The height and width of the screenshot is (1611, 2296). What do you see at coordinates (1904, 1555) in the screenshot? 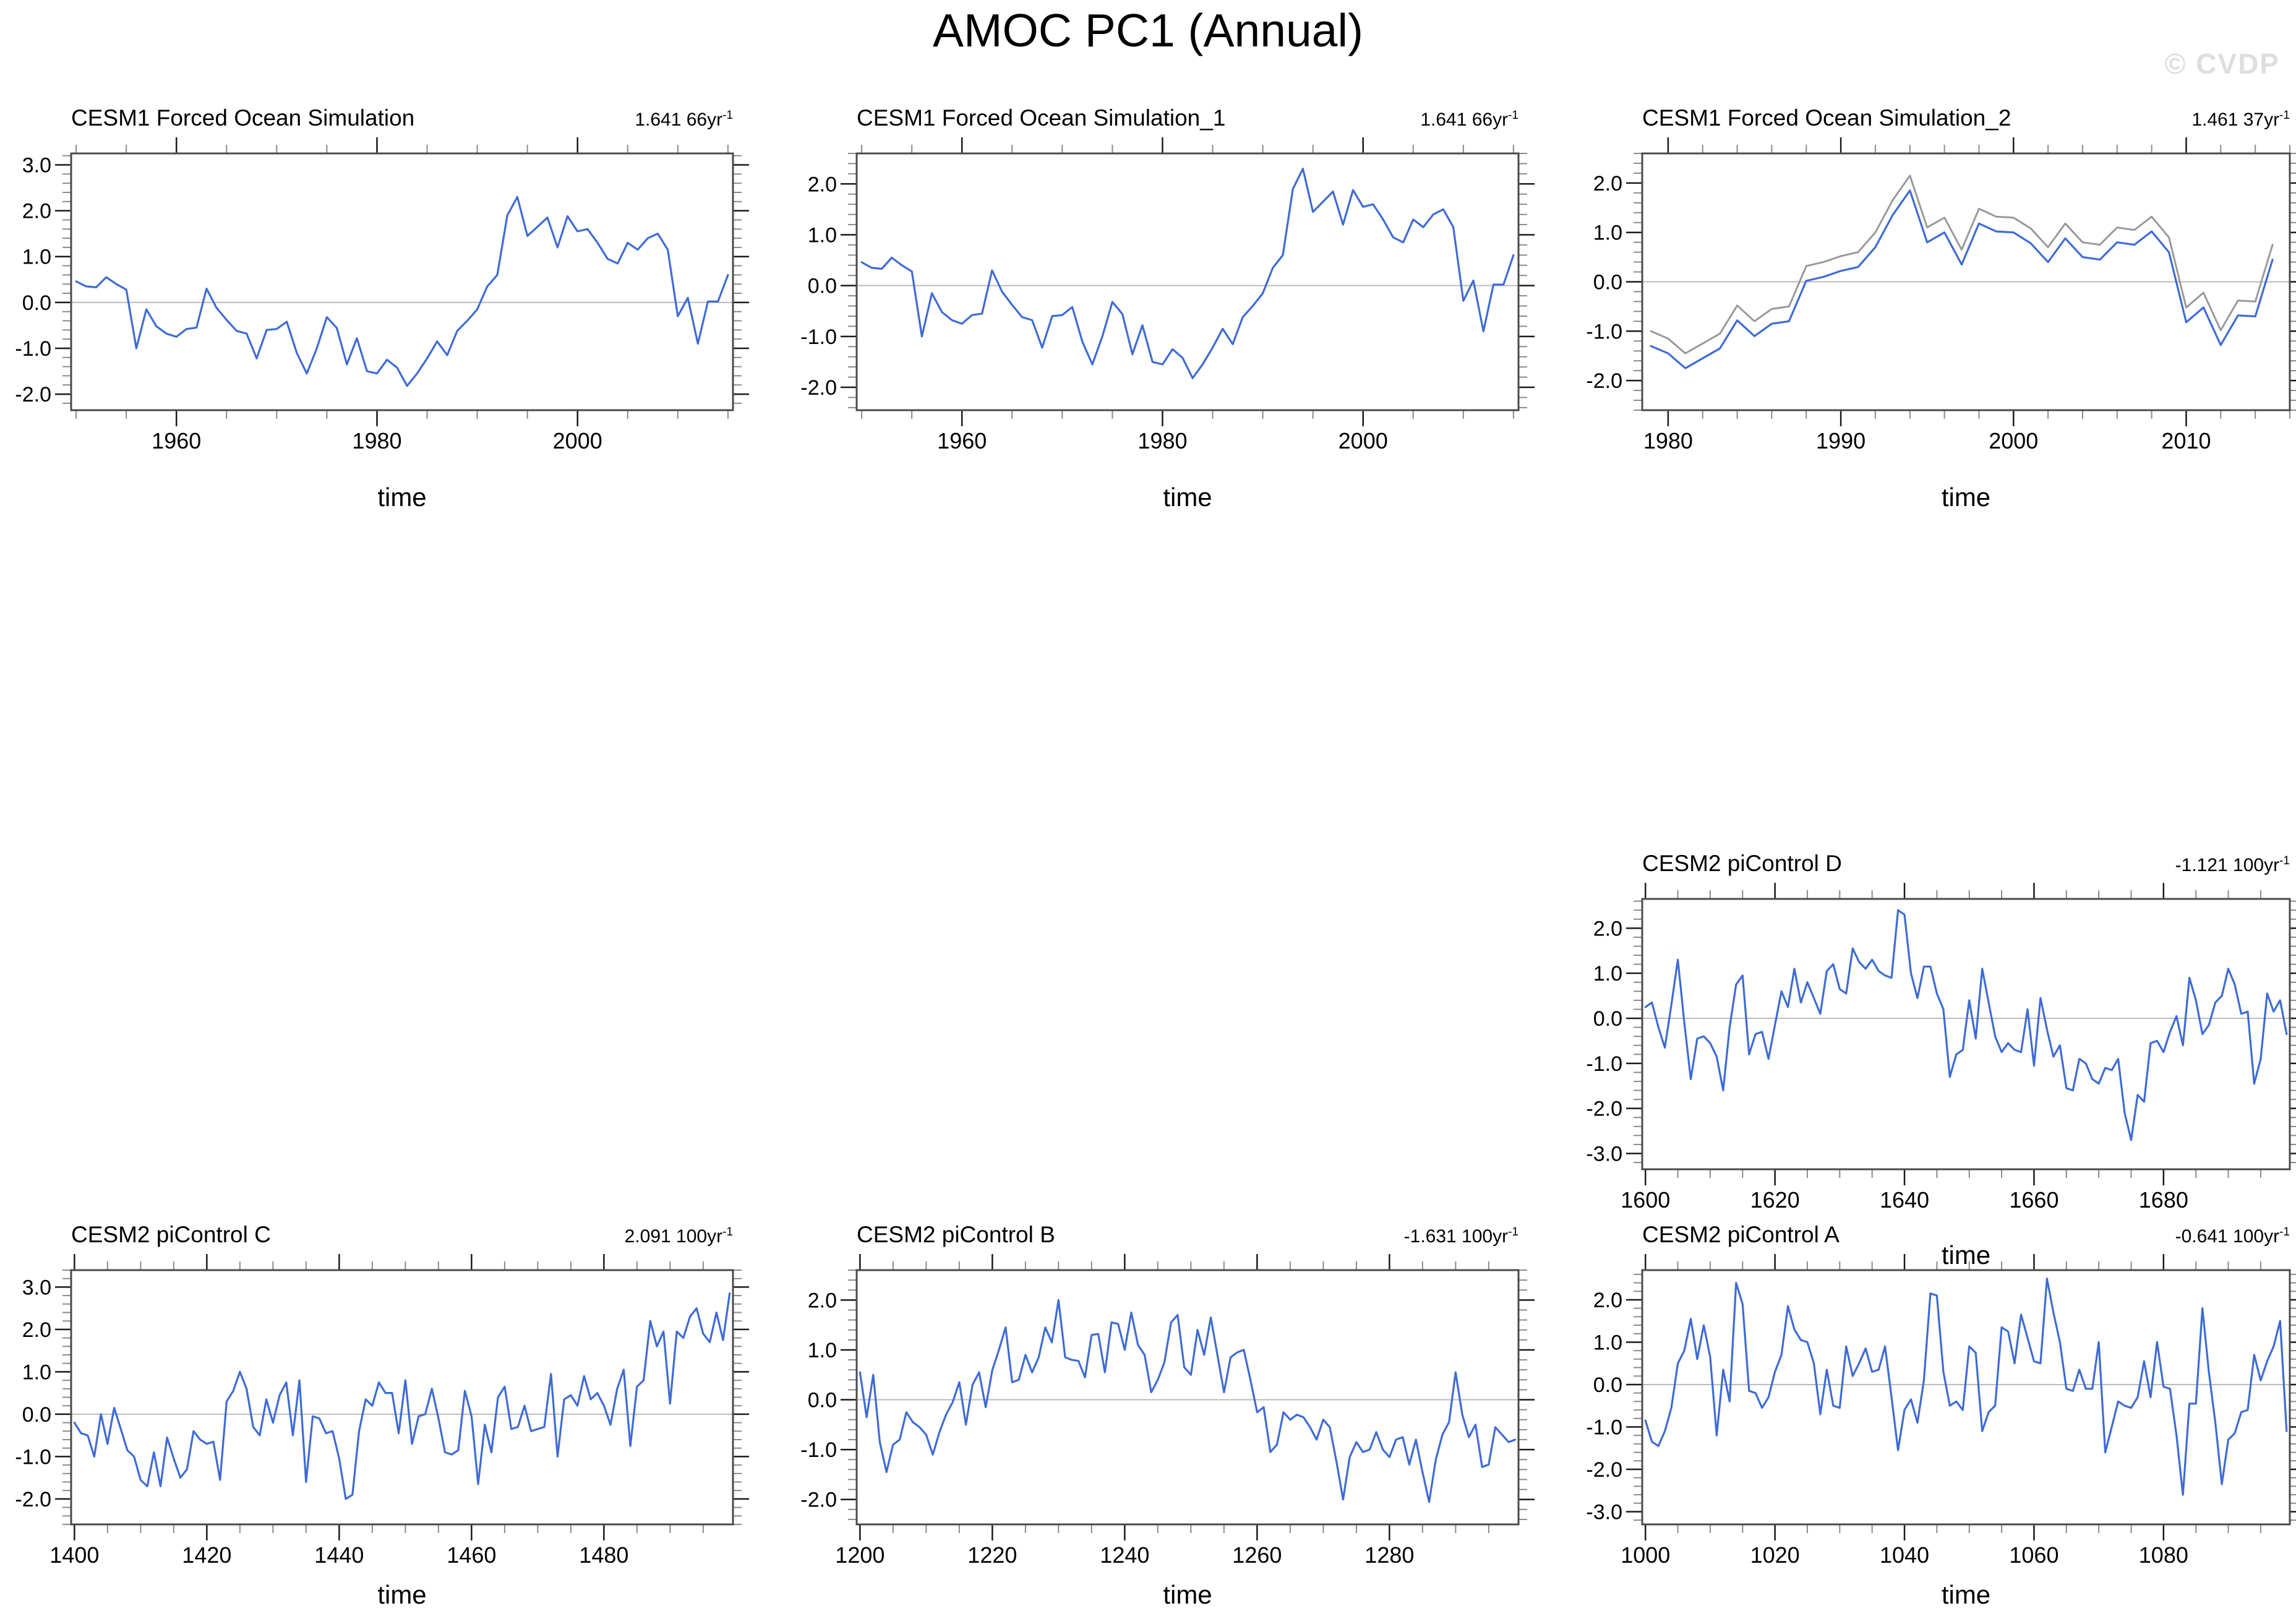
I see `svg-text: 1040` at bounding box center [1904, 1555].